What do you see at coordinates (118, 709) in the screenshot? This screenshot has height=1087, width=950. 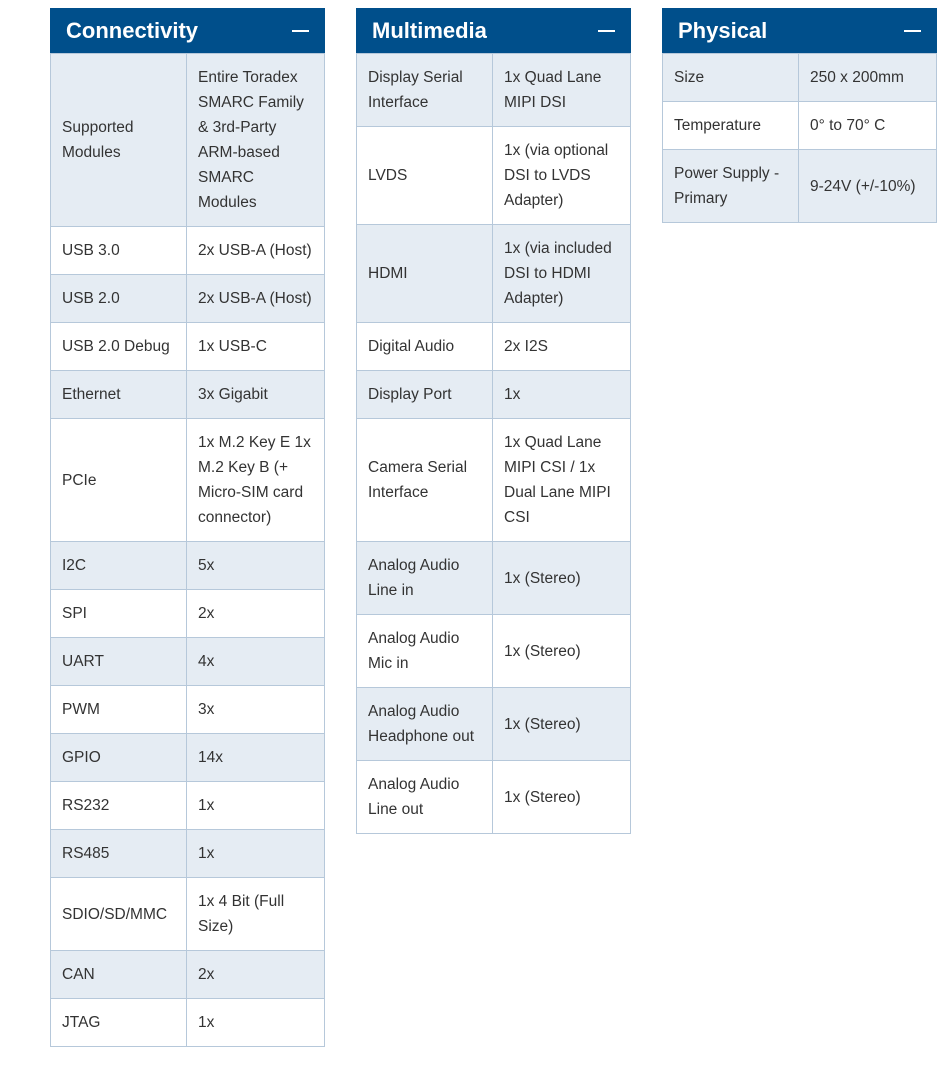 I see `spec-label: PWM` at bounding box center [118, 709].